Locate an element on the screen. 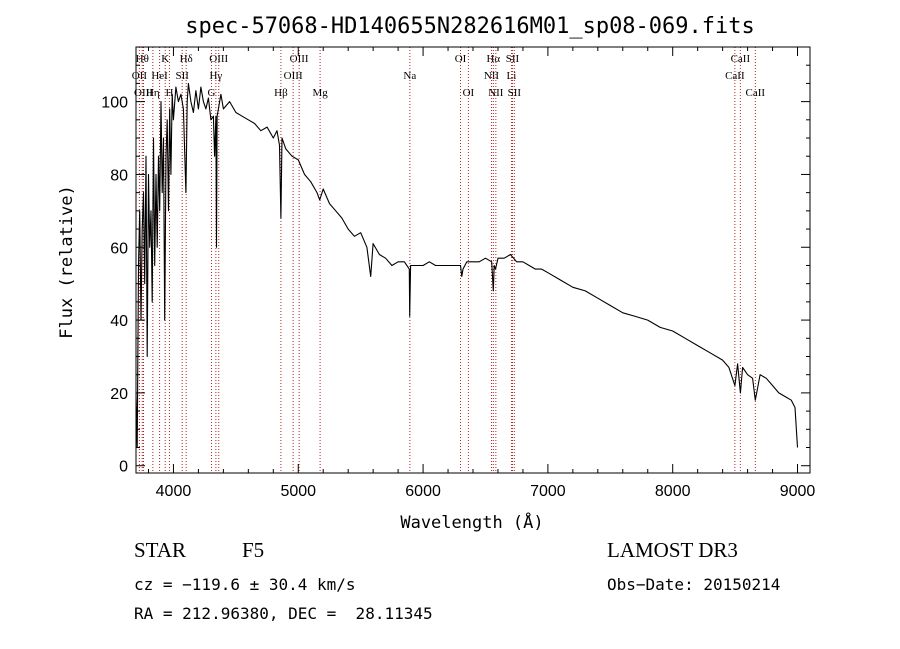  line-label-16: Na is located at coordinates (409, 76).